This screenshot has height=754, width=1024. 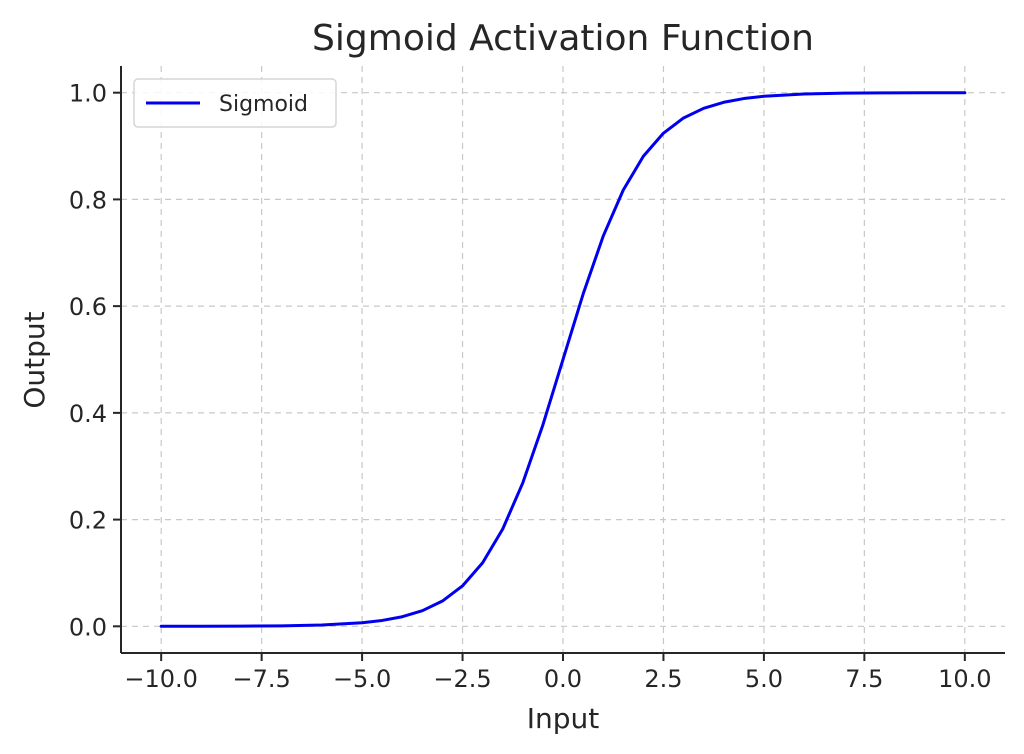 I want to click on y-tick-label: 0.2, so click(x=88, y=521).